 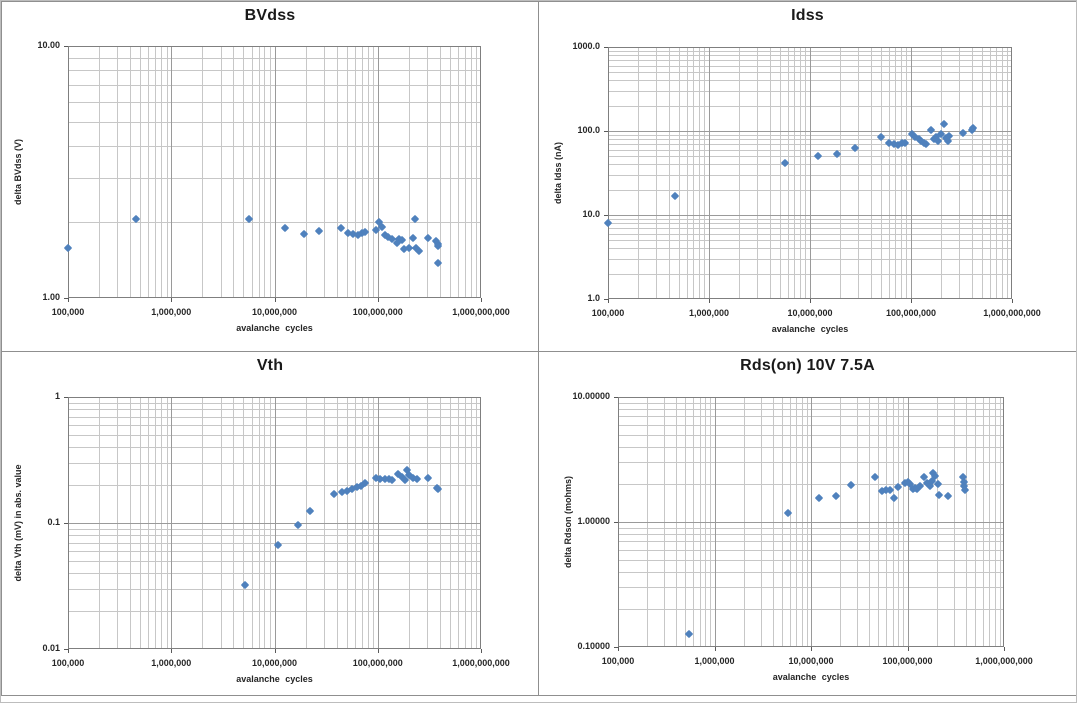 I want to click on x-axis-title-rdson: avalanche cycles, so click(x=811, y=677).